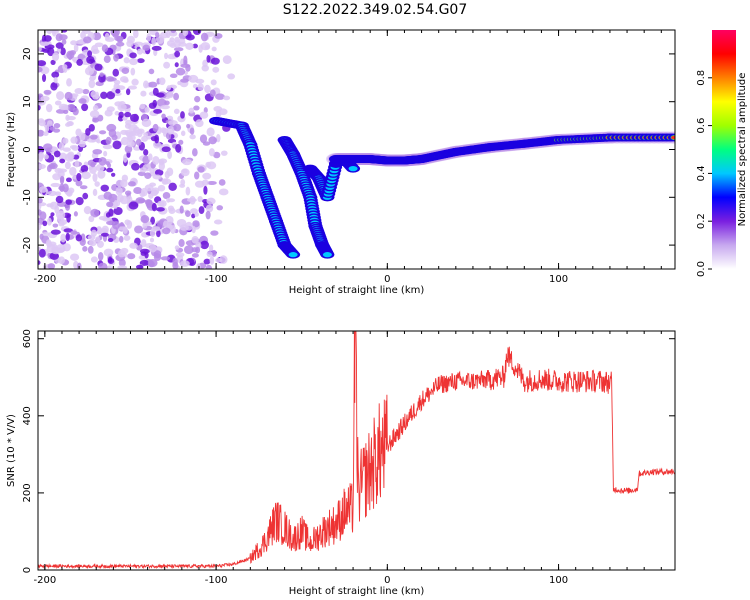 The height and width of the screenshot is (600, 750). I want to click on snr-xtick-label: 0, so click(387, 580).